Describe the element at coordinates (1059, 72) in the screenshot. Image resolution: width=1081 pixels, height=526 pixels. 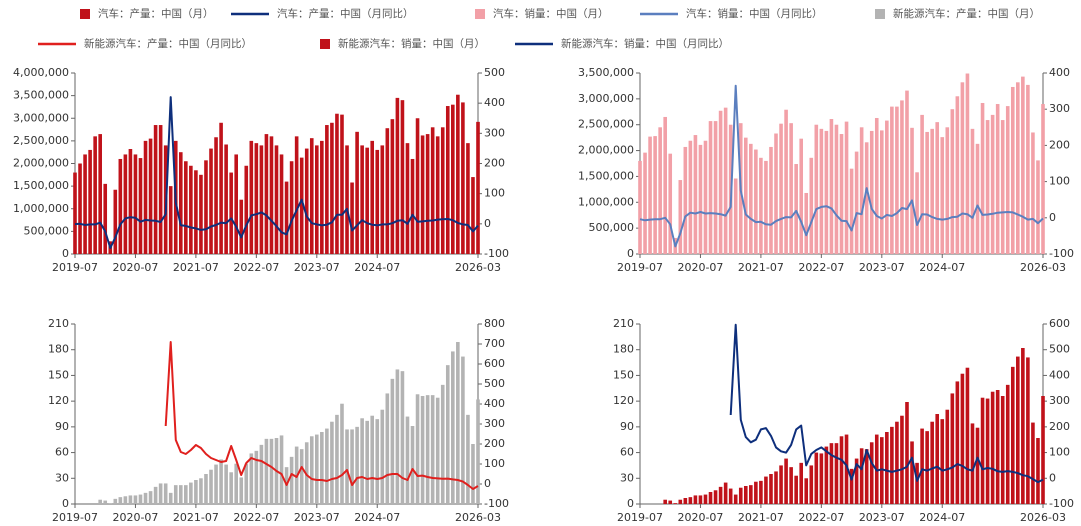
I see `y2-tick-label: 400` at that location.